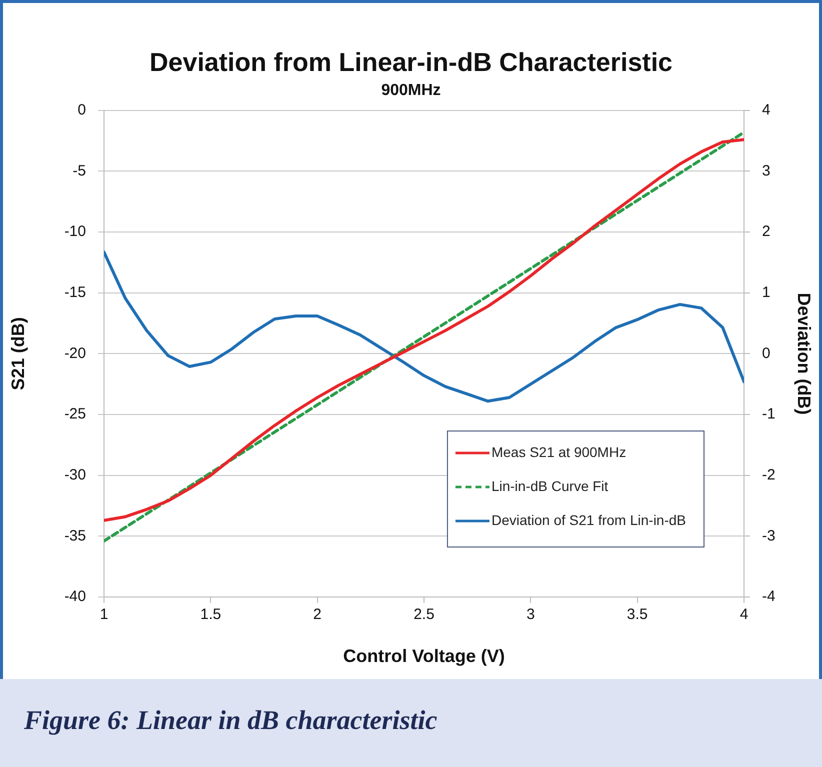  Describe the element at coordinates (549, 486) in the screenshot. I see `legend-label: Lin-in-dB Curve Fit` at that location.